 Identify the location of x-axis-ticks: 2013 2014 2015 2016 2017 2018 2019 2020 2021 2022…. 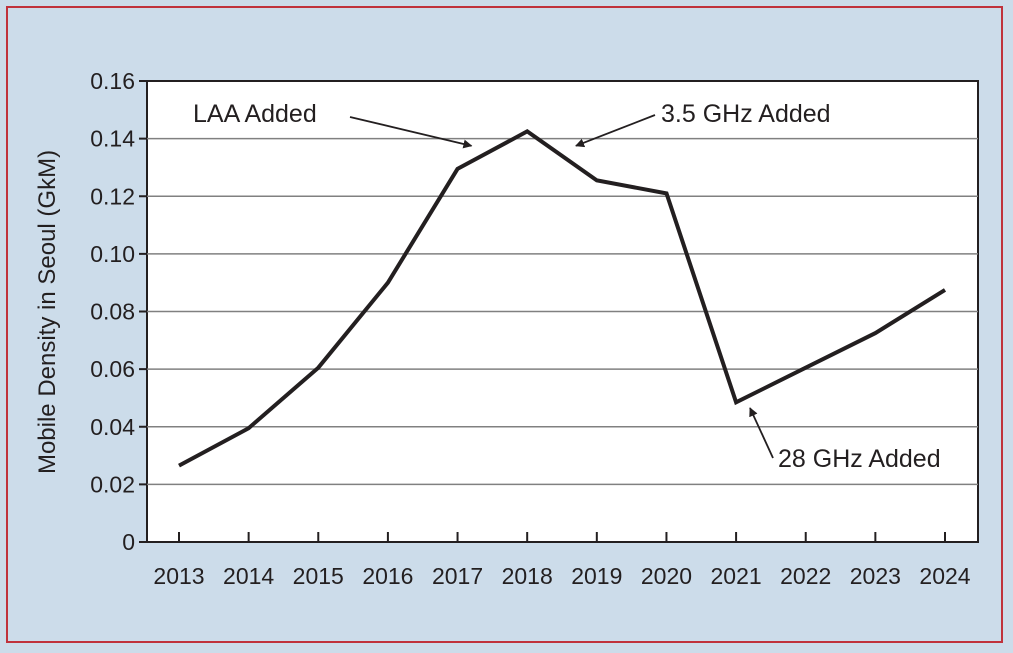
(562, 560).